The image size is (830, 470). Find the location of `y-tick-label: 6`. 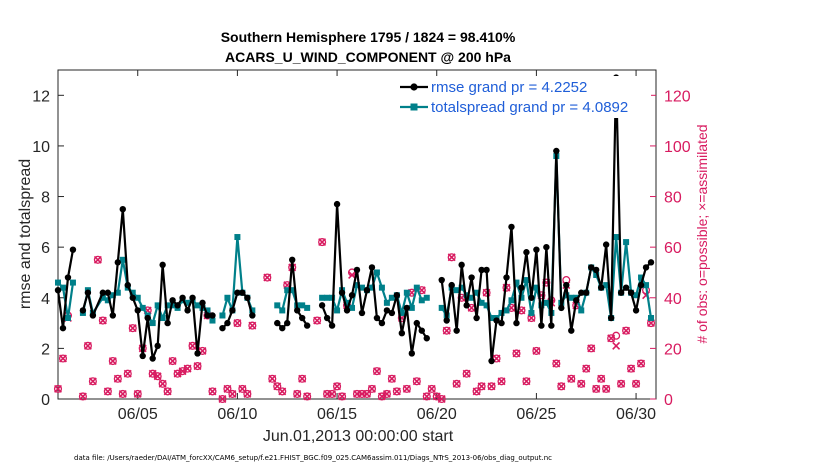

y-tick-label: 6 is located at coordinates (45, 248).